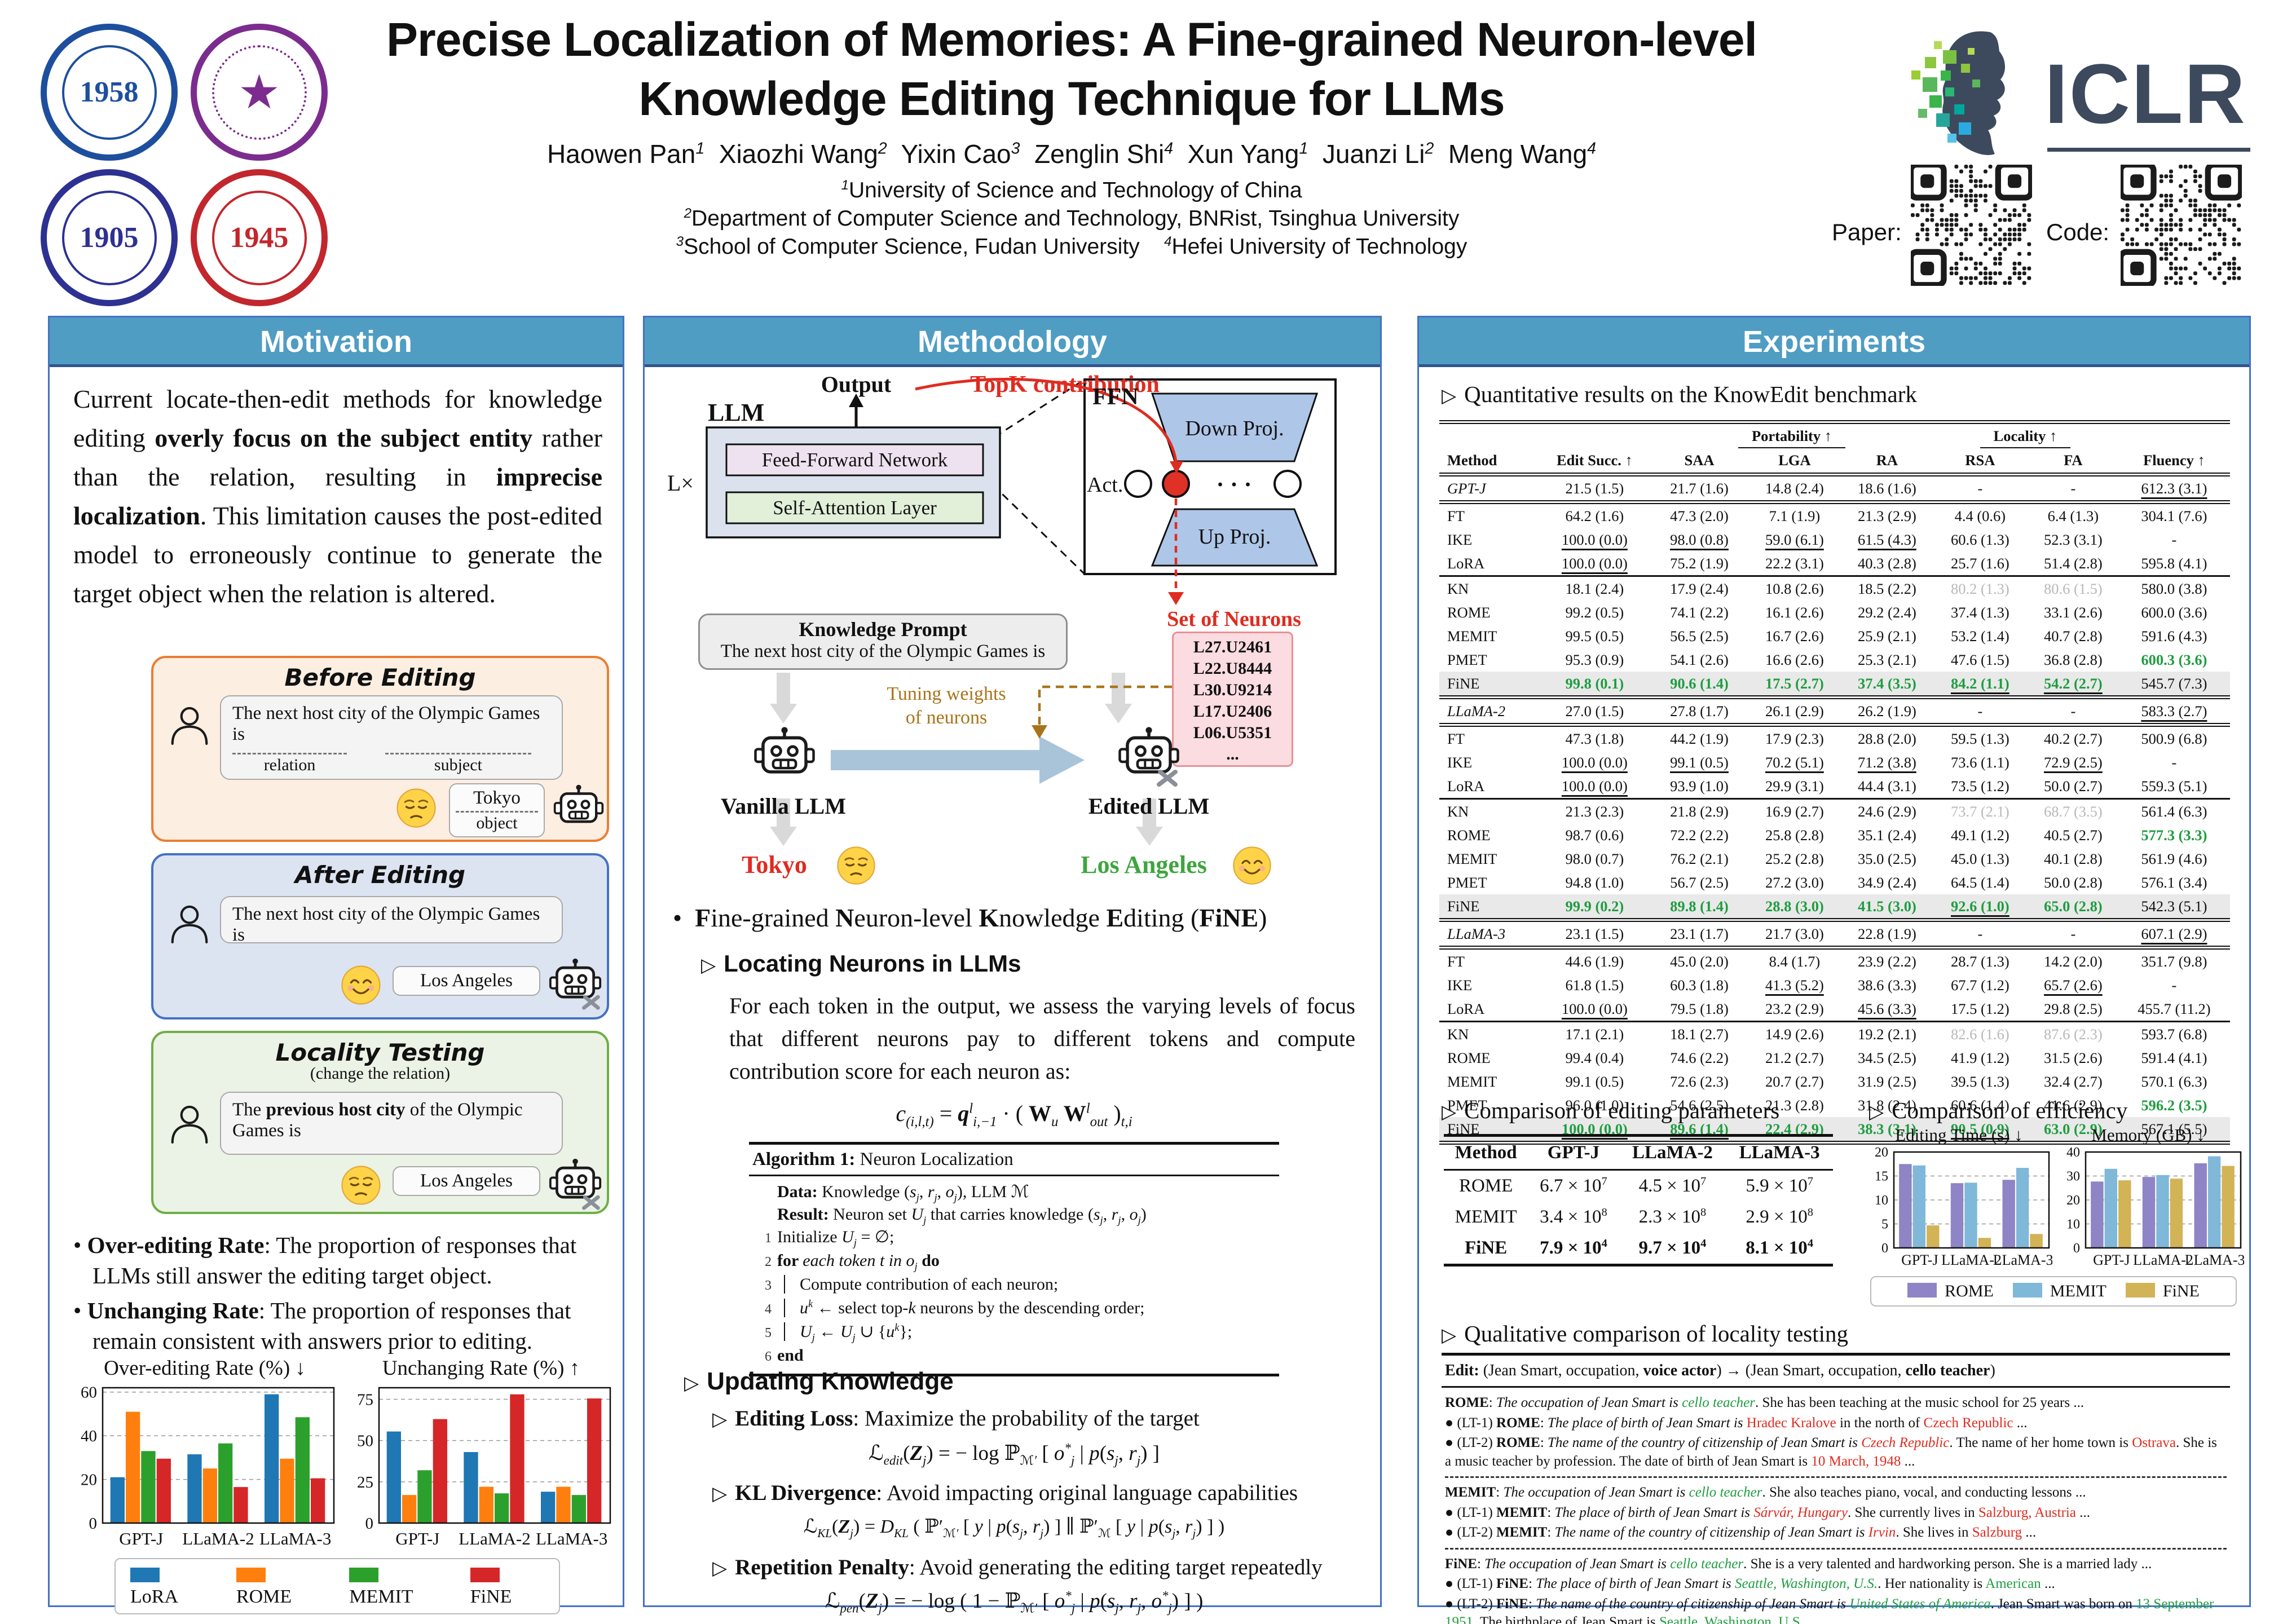 The image size is (2296, 1624). I want to click on algorithm-line: 2 for each token t in oj do, so click(852, 1262).